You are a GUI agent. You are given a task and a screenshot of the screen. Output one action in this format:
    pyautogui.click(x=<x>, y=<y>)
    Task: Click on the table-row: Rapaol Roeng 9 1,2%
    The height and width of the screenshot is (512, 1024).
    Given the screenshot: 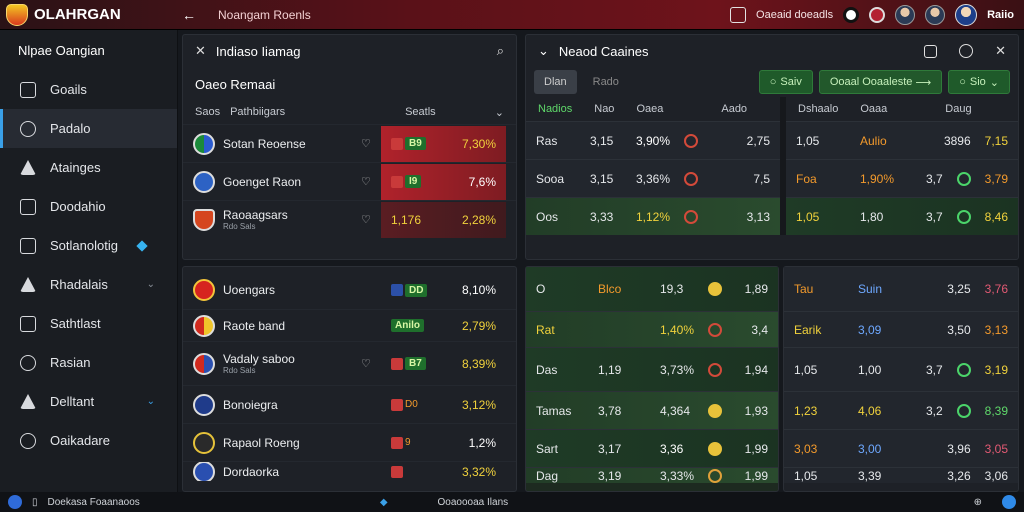 What is the action you would take?
    pyautogui.click(x=349, y=442)
    